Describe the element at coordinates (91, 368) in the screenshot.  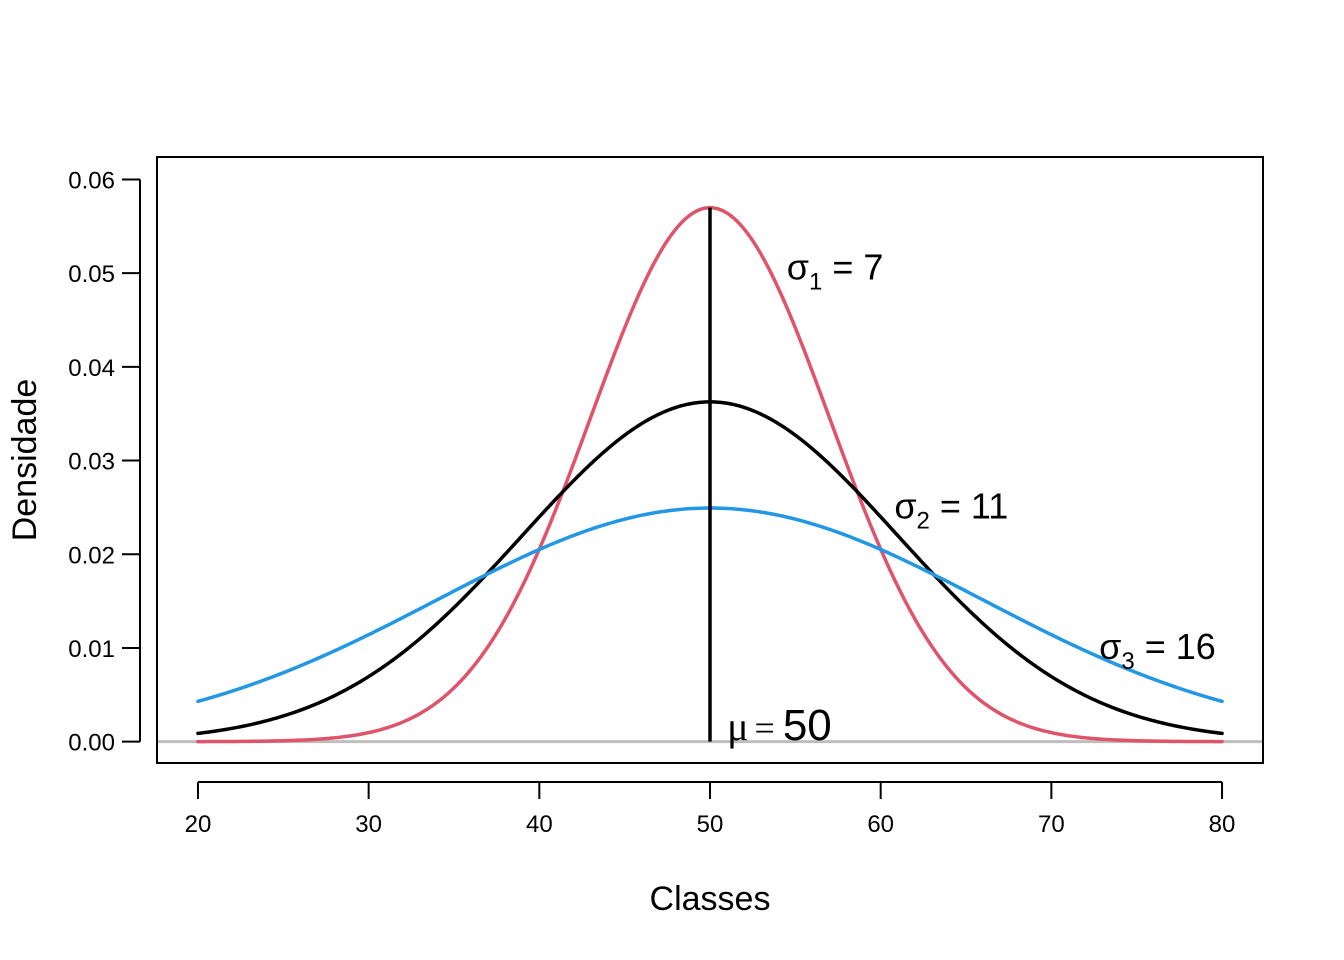
I see `y-tick-label: 0.04` at that location.